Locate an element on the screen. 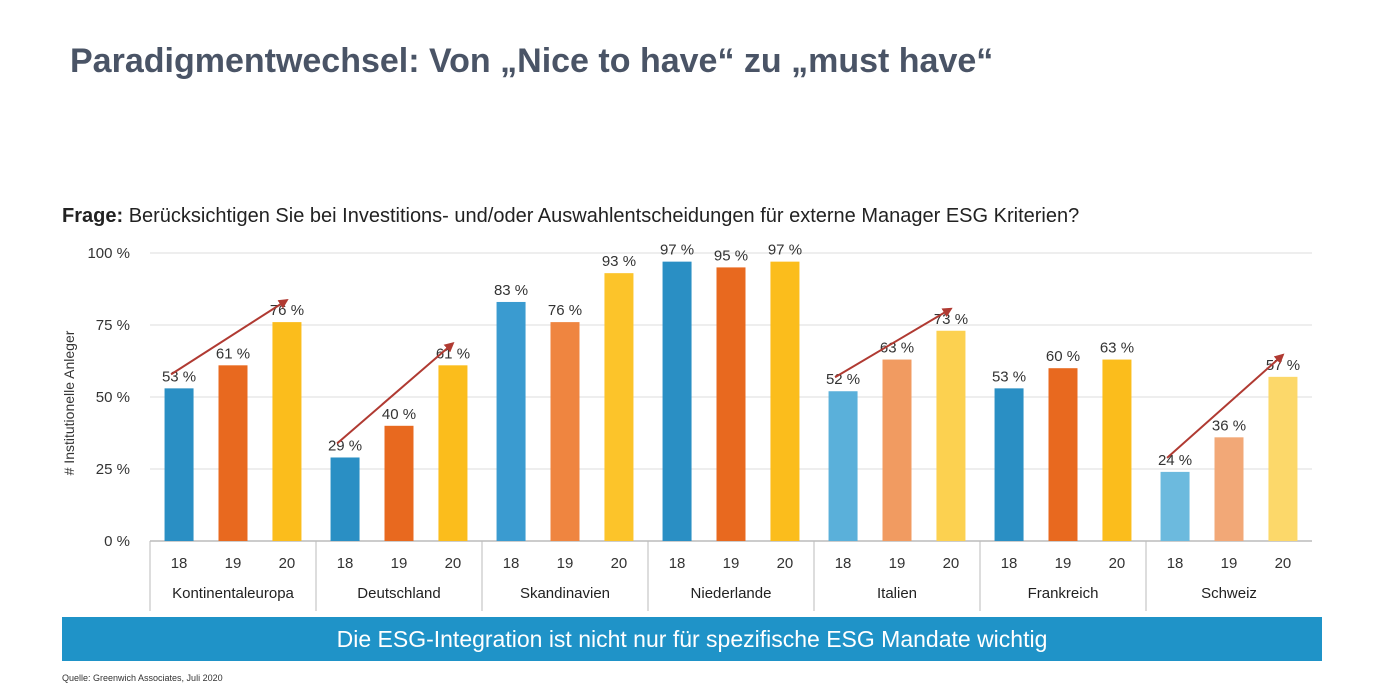 Image resolution: width=1384 pixels, height=684 pixels. data-label: 52 % is located at coordinates (843, 379).